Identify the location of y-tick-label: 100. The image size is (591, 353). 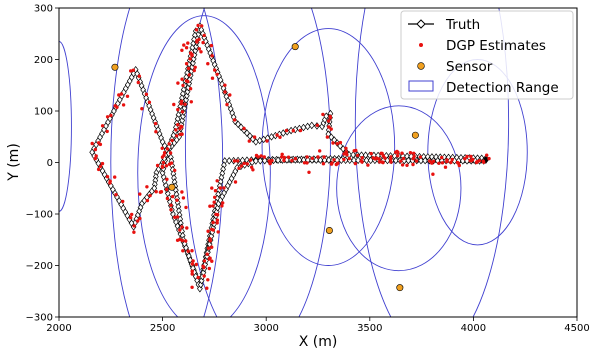
(43, 112).